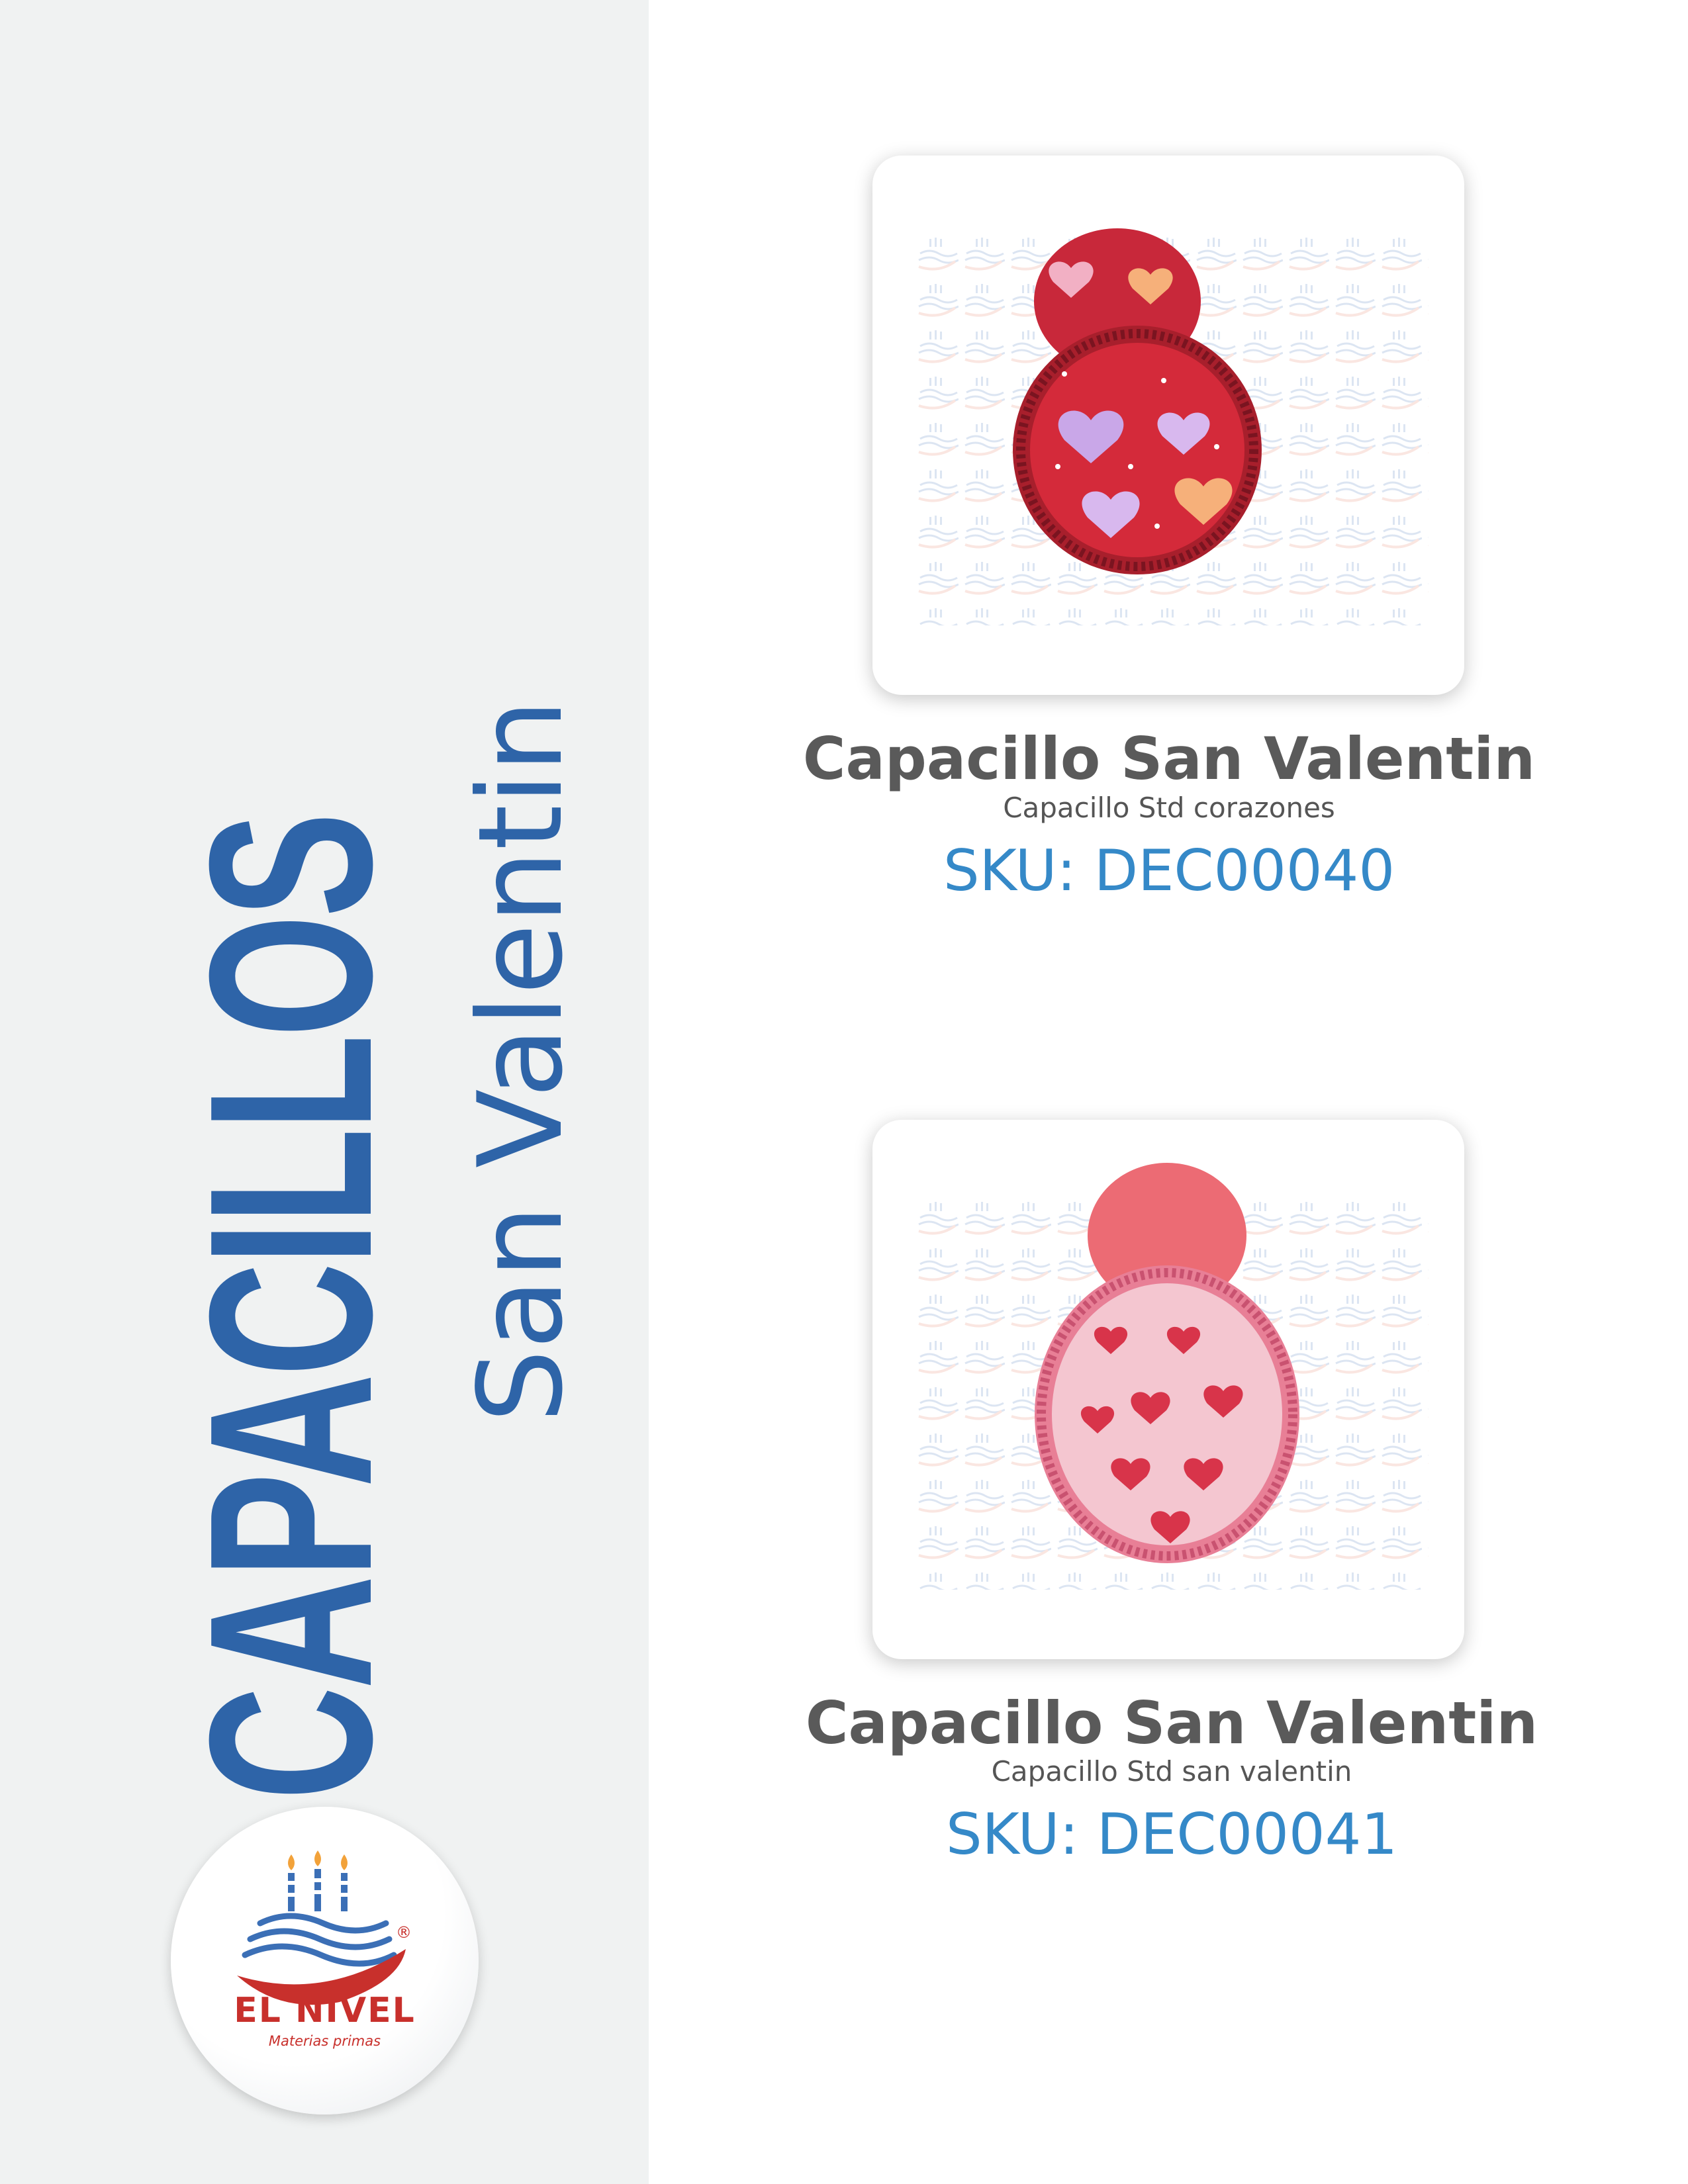 The image size is (1688, 2184). What do you see at coordinates (1169, 808) in the screenshot?
I see `product-description-1: Capacillo Std corazones` at bounding box center [1169, 808].